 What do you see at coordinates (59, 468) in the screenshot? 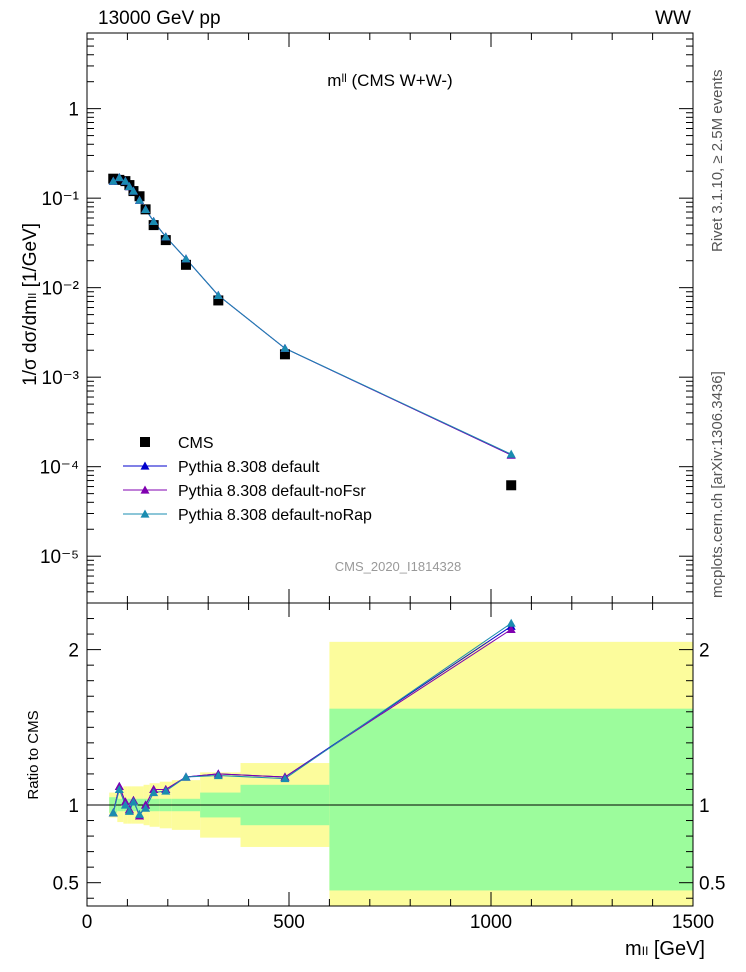
I see `main-y-tick-label-1: 10⁻⁴` at bounding box center [59, 468].